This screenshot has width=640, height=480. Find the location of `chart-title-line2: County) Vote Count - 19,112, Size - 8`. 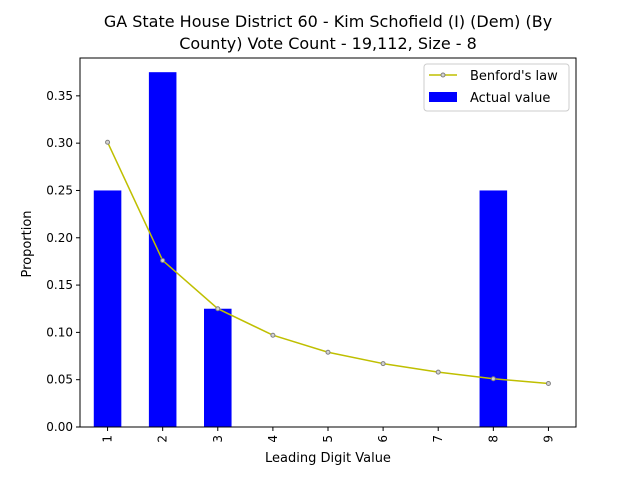

chart-title-line2: County) Vote Count - 19,112, Size - 8 is located at coordinates (328, 43).